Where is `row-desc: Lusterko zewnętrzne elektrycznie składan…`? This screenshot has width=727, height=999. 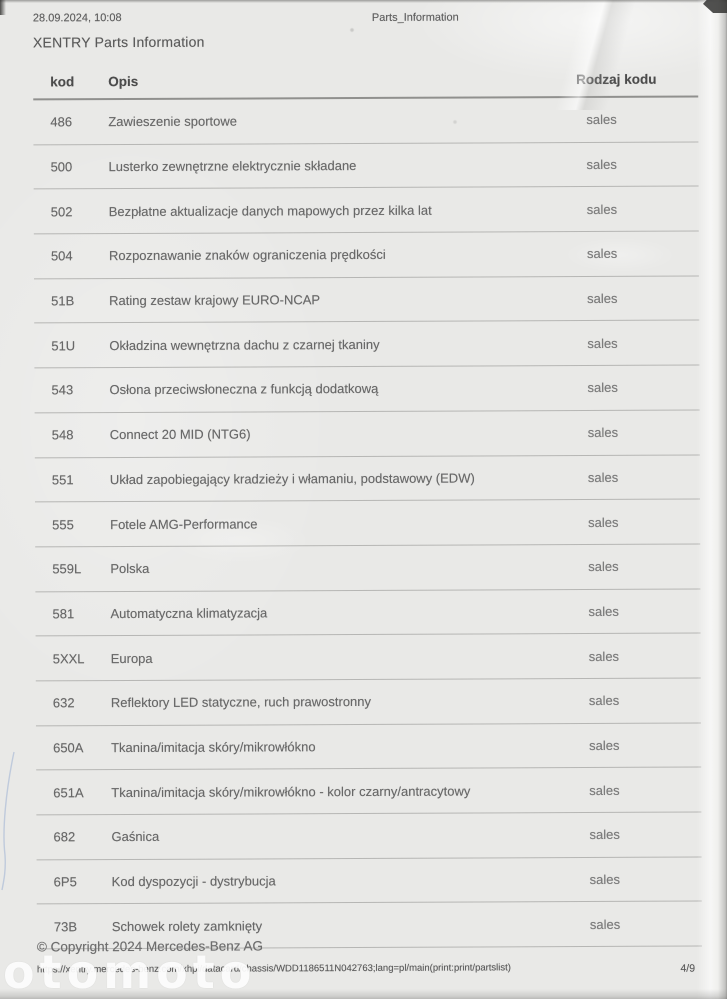
row-desc: Lusterko zewnętrzne elektrycznie składan… is located at coordinates (232, 166).